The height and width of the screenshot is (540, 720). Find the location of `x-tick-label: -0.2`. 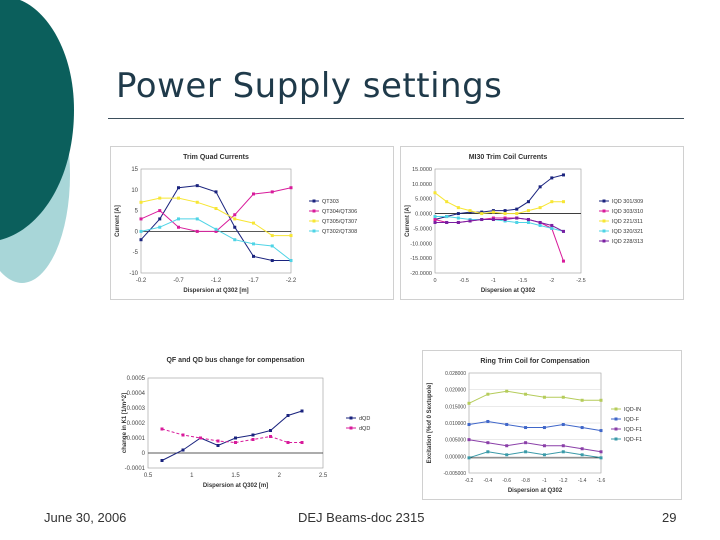

x-tick-label: -0.2 is located at coordinates (141, 281).